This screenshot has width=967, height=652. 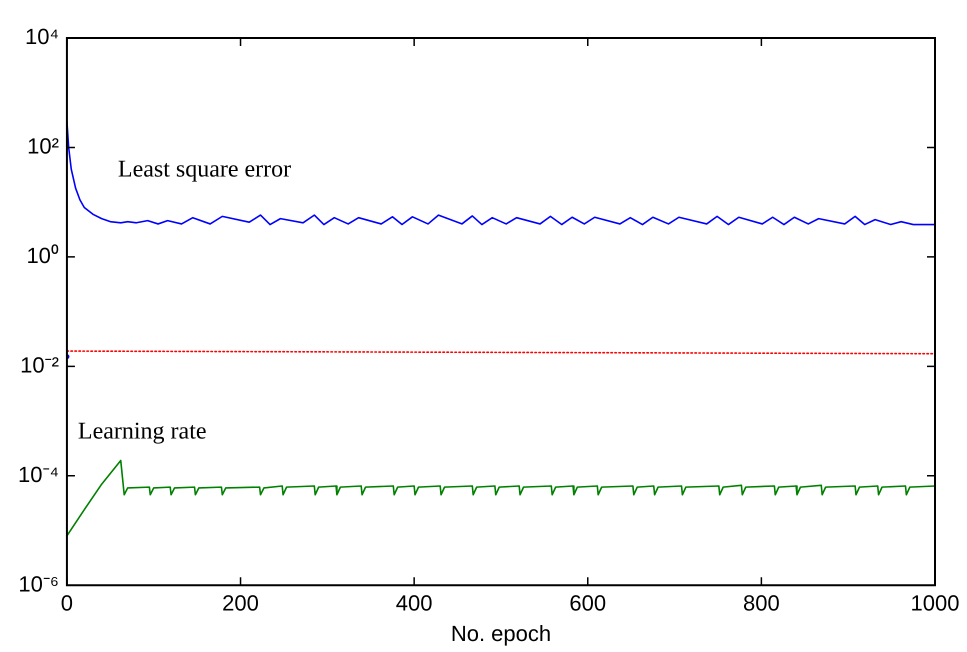 What do you see at coordinates (43, 146) in the screenshot?
I see `y-tick-label: 10²` at bounding box center [43, 146].